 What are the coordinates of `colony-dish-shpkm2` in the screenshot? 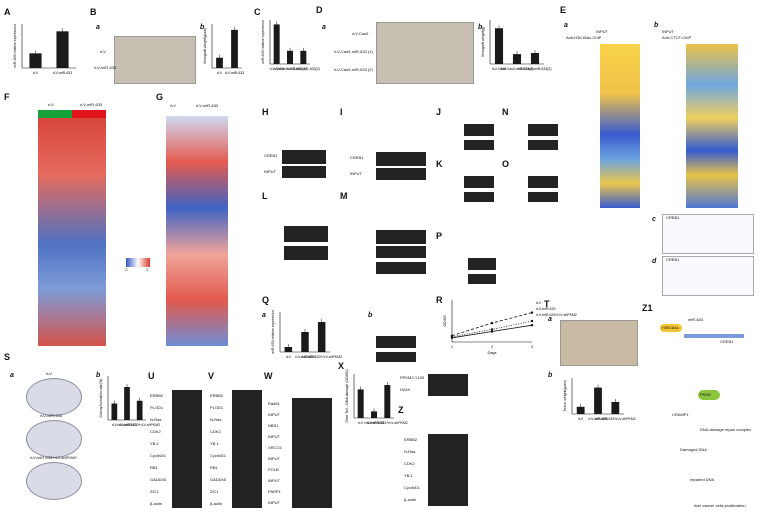 It's located at (54, 481).